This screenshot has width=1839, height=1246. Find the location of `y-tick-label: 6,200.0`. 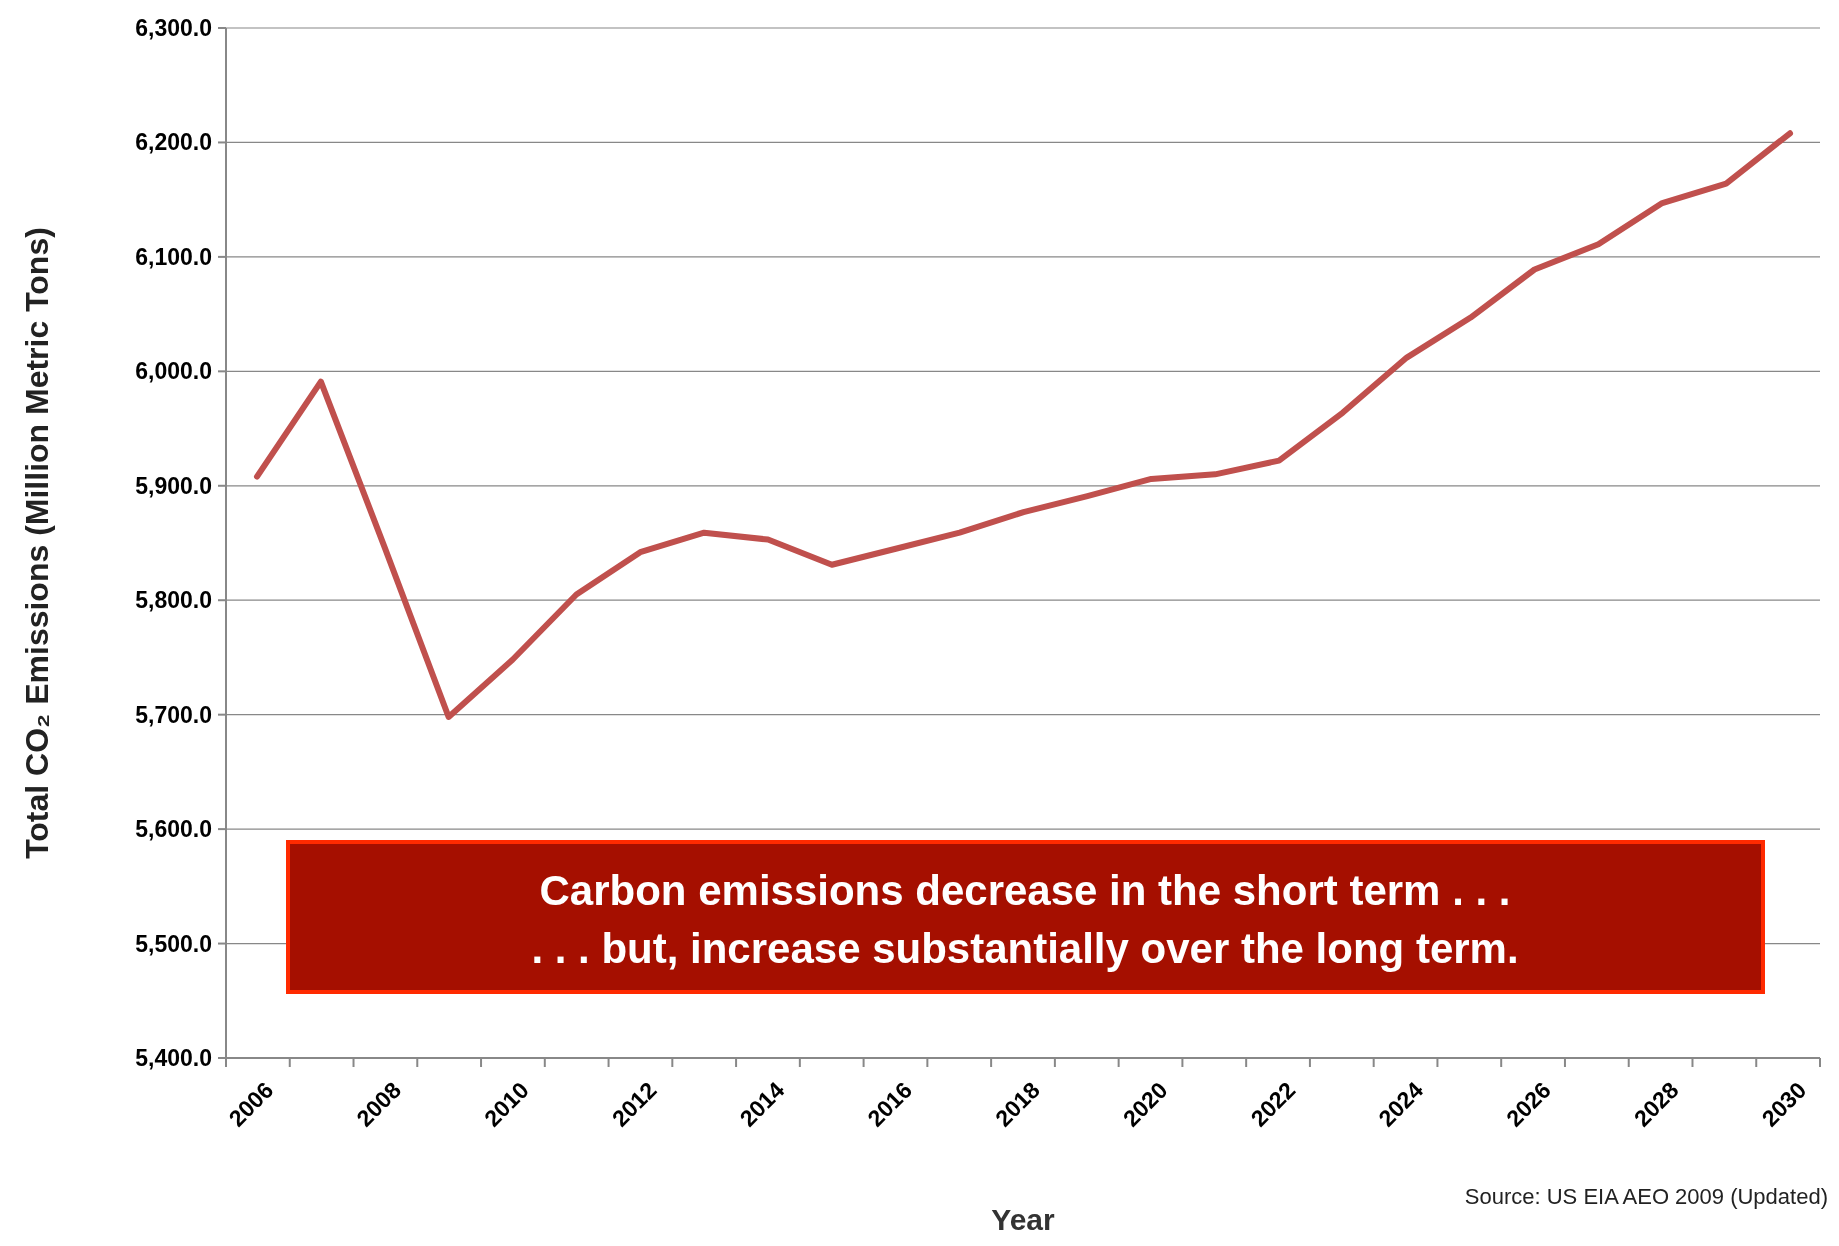

y-tick-label: 6,200.0 is located at coordinates (173, 142).